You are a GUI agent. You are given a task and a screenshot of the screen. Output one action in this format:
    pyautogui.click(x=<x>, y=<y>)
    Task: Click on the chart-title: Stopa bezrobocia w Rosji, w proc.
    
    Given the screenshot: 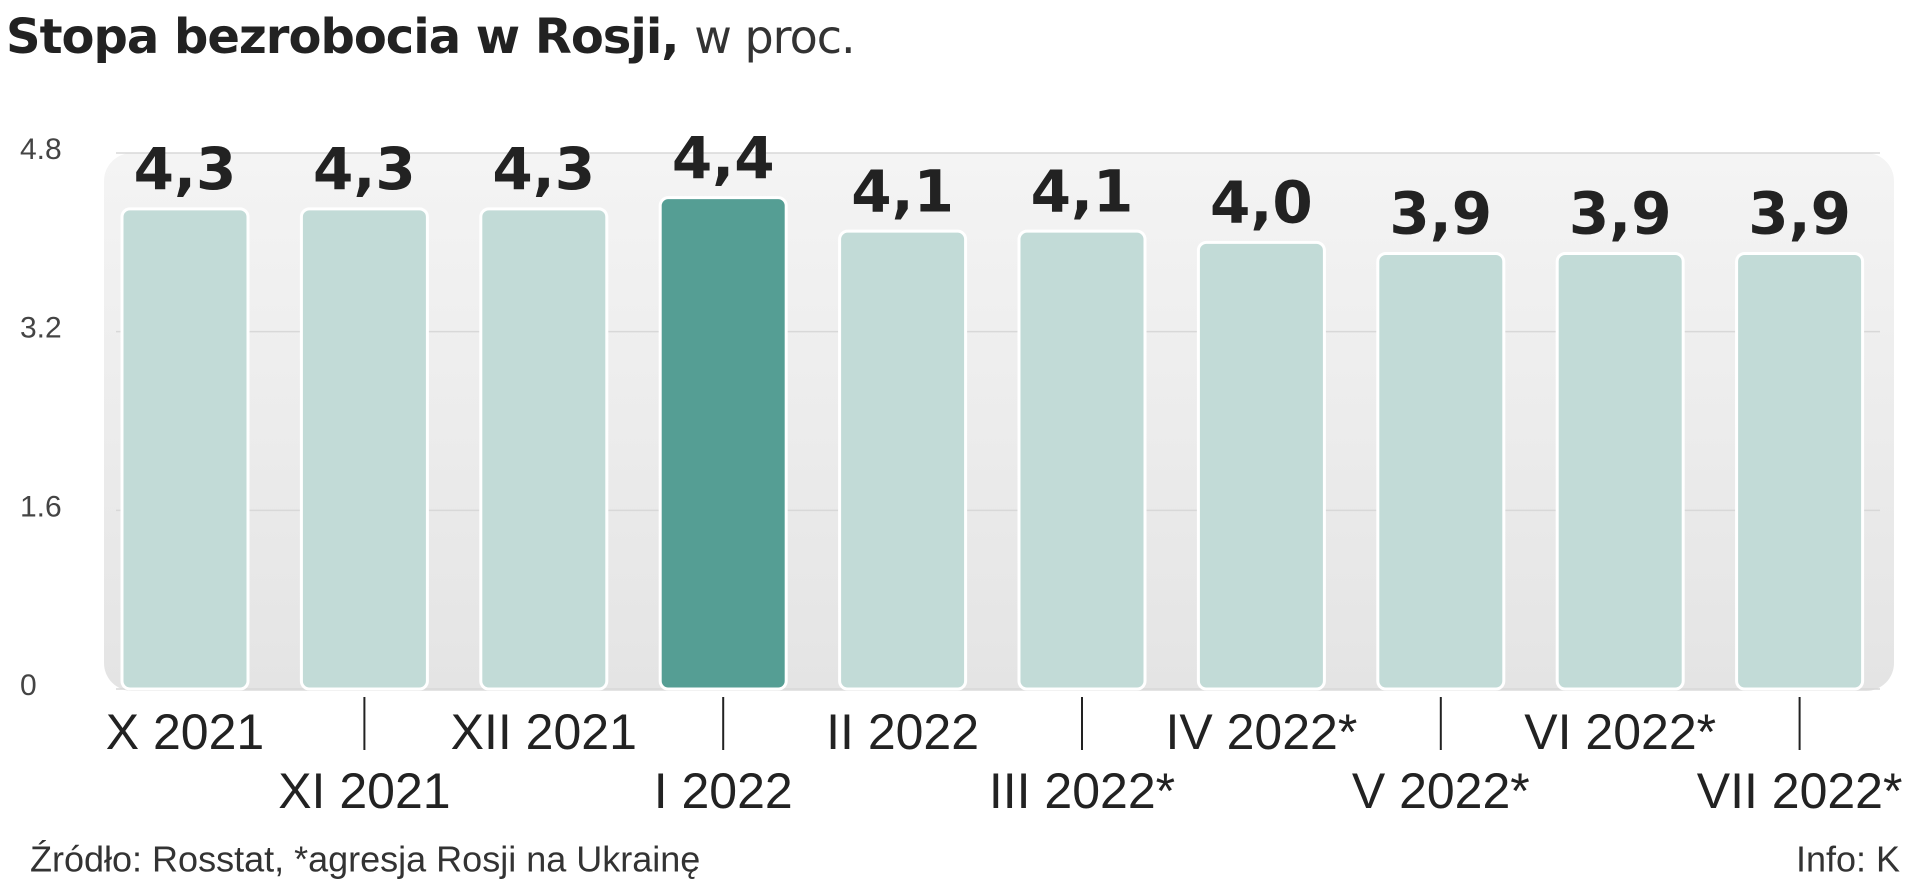 What is the action you would take?
    pyautogui.click(x=430, y=37)
    